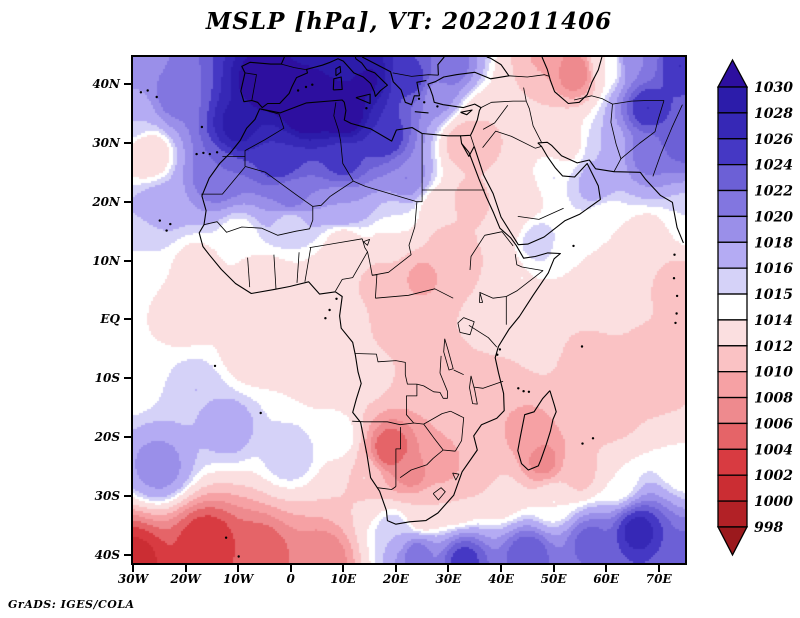 The image size is (800, 618). Describe the element at coordinates (768, 528) in the screenshot. I see `colorbar-tick-label: 998` at that location.